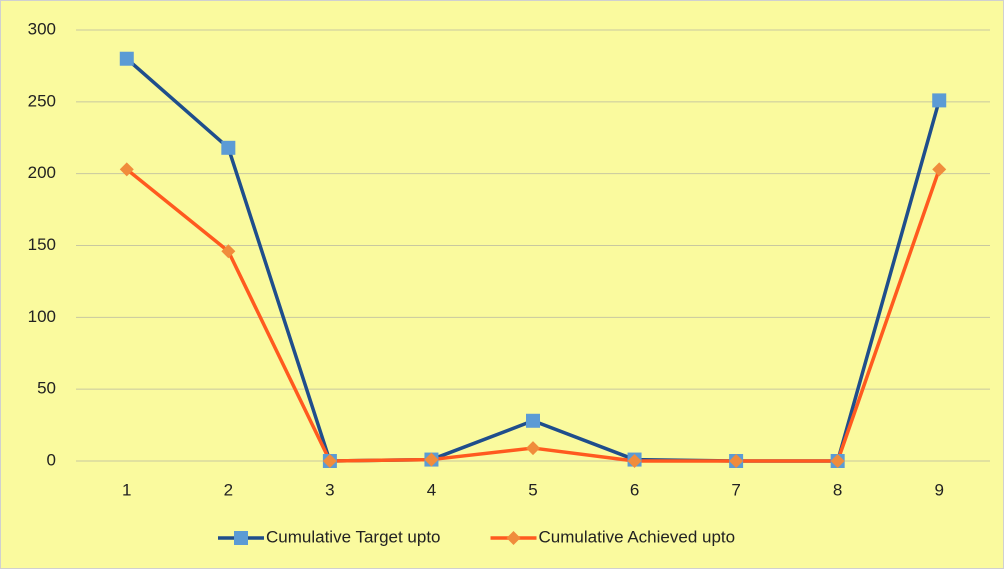  I want to click on x-tick-label: 5, so click(532, 489).